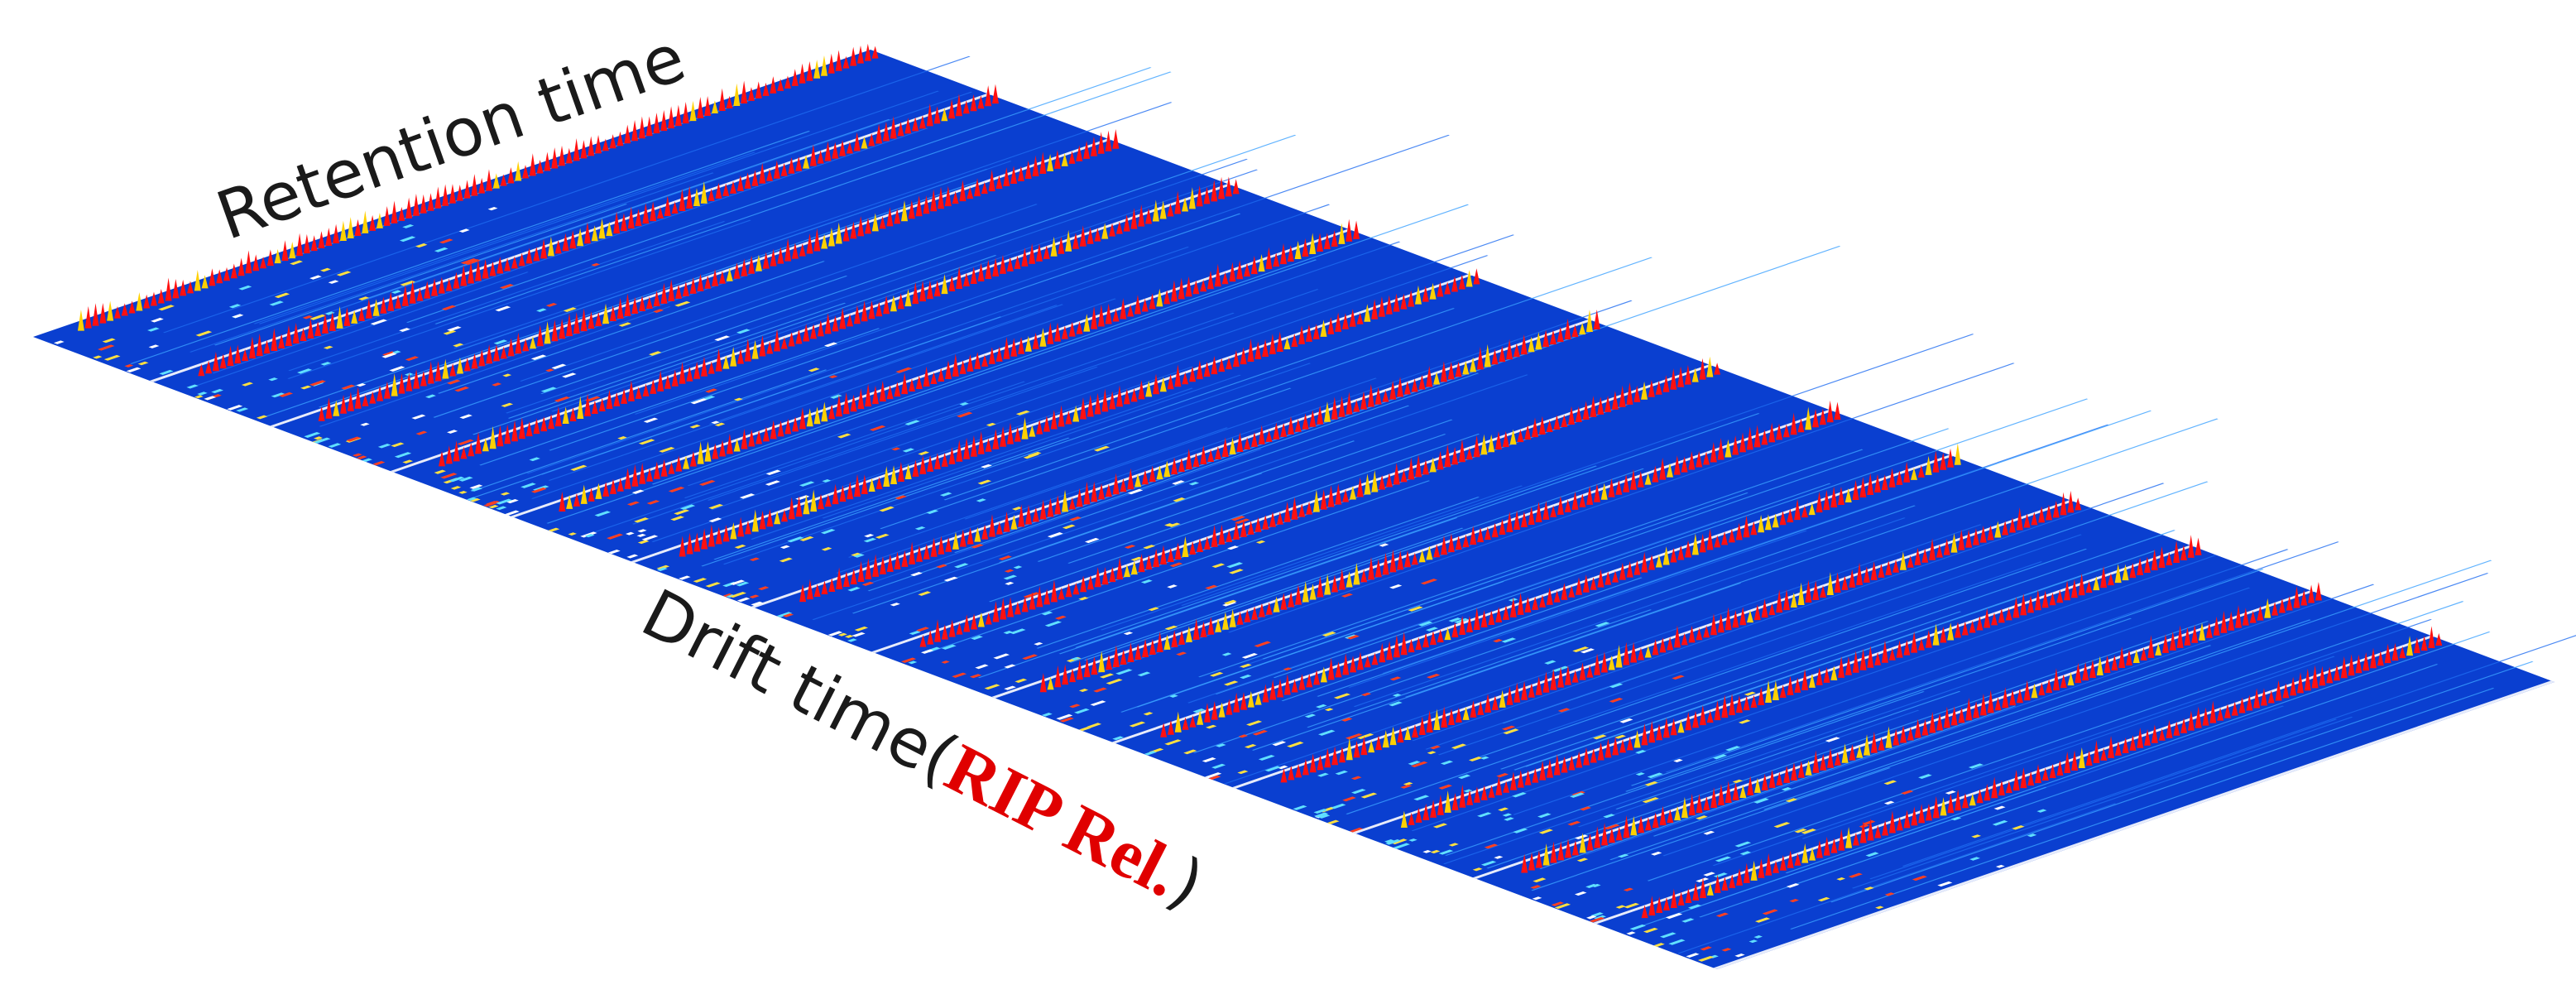 This screenshot has height=1004, width=2576. I want to click on strip-background, so click(1715, 667).